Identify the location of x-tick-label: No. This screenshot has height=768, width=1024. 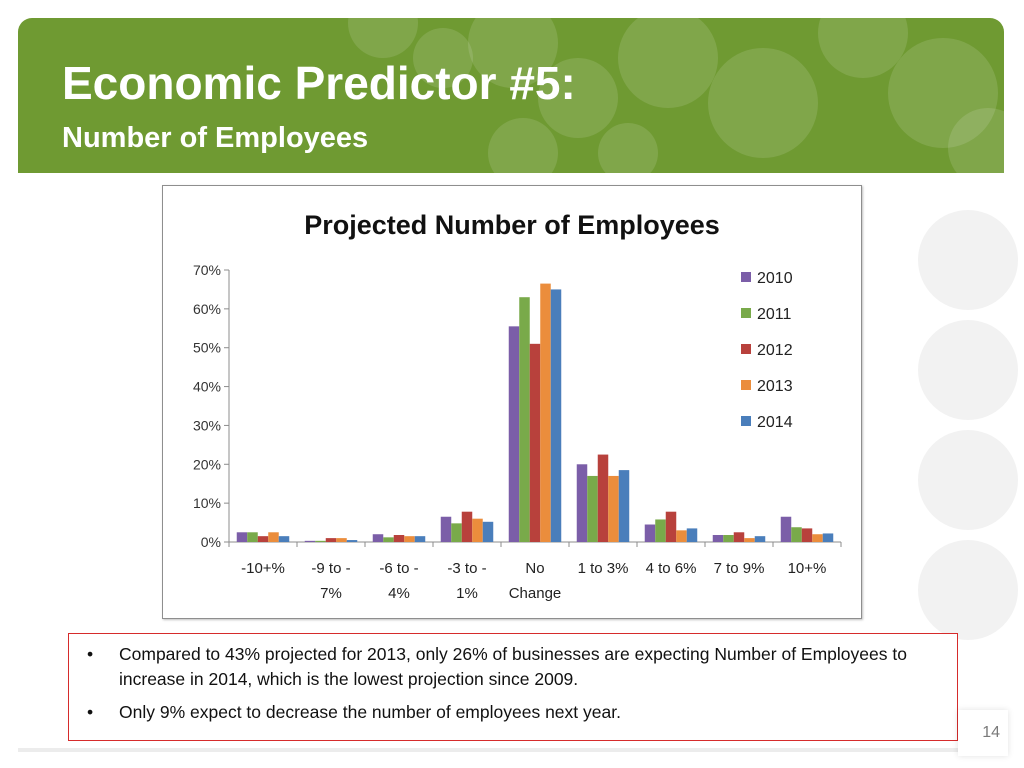
(534, 568).